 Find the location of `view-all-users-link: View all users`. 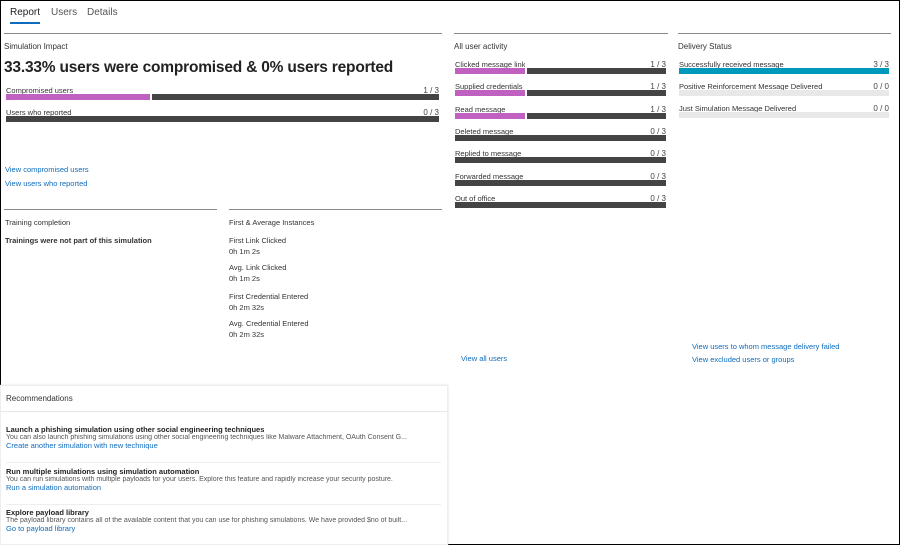

view-all-users-link: View all users is located at coordinates (484, 358).